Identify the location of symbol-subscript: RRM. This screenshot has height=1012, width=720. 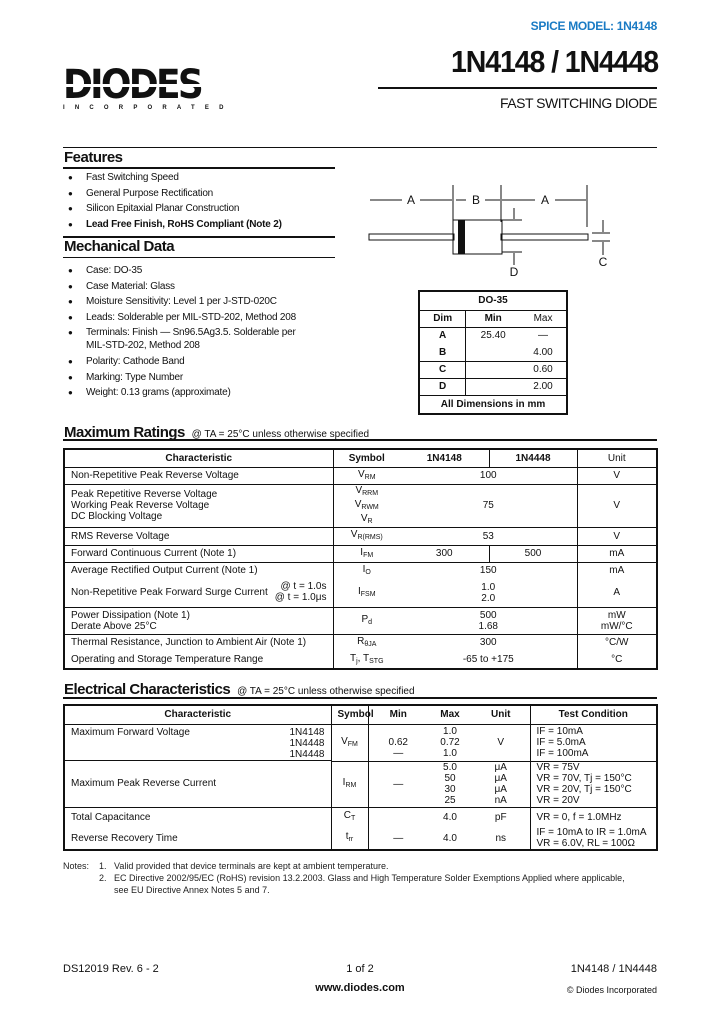
(370, 493).